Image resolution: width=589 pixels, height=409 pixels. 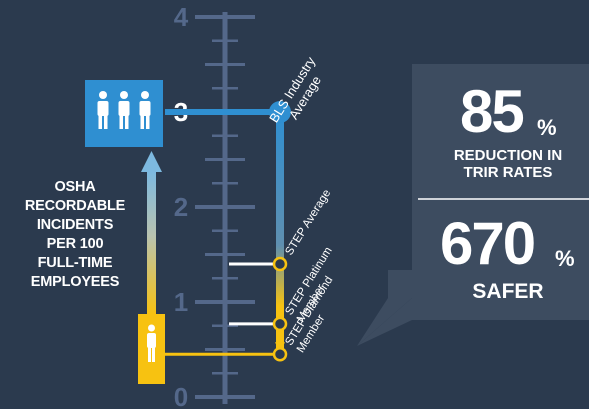 I want to click on person-icon, so click(x=151, y=349).